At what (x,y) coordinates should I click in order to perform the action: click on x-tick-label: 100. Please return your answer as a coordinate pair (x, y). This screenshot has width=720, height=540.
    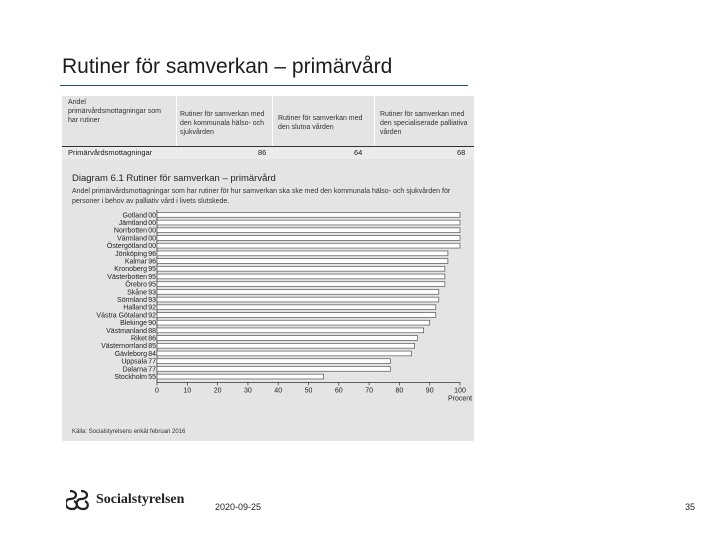
    Looking at the image, I should click on (460, 390).